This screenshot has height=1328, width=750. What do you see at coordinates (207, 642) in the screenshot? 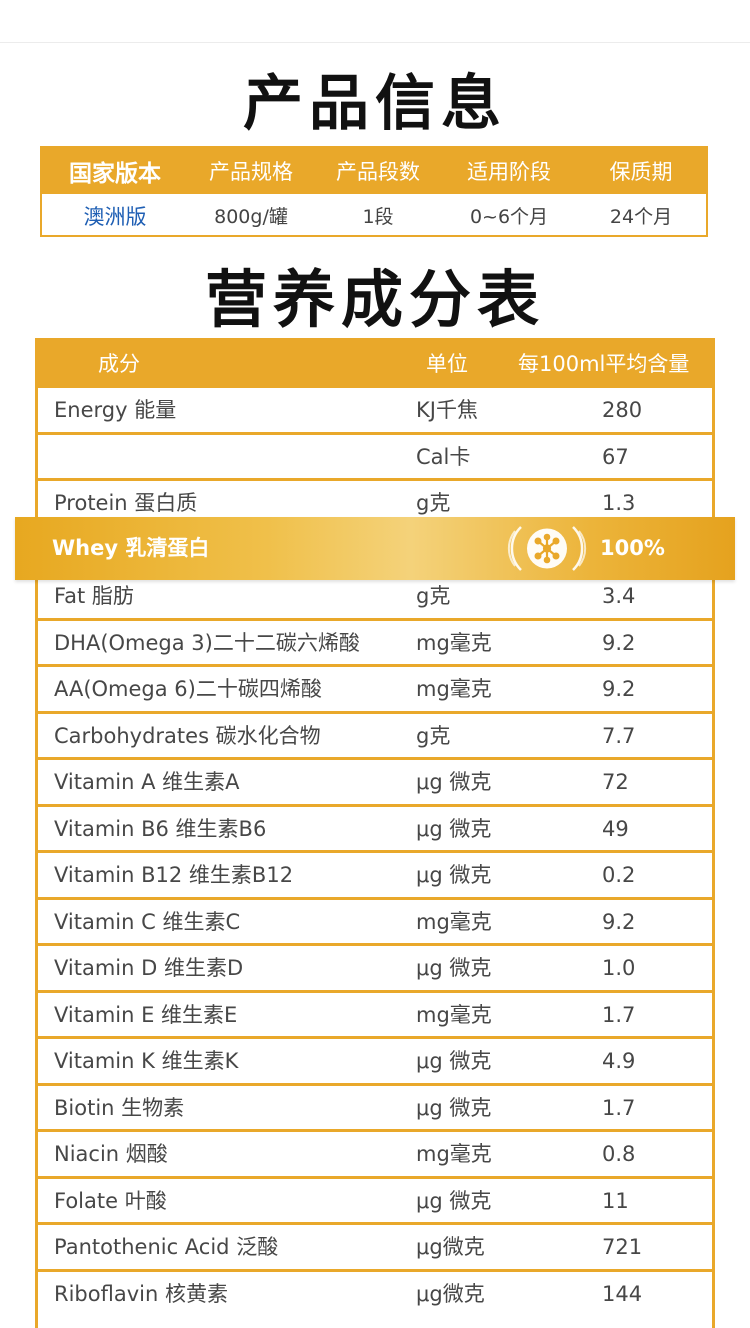
I see `row-name: DHA(Omega 3)二十二碳六烯酸` at bounding box center [207, 642].